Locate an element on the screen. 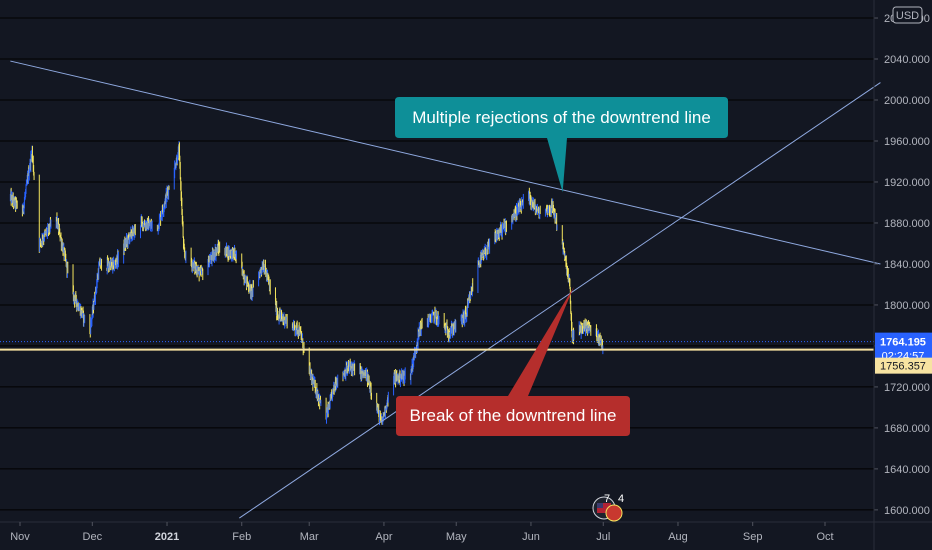 The height and width of the screenshot is (550, 932). x-tick-label: May is located at coordinates (456, 537).